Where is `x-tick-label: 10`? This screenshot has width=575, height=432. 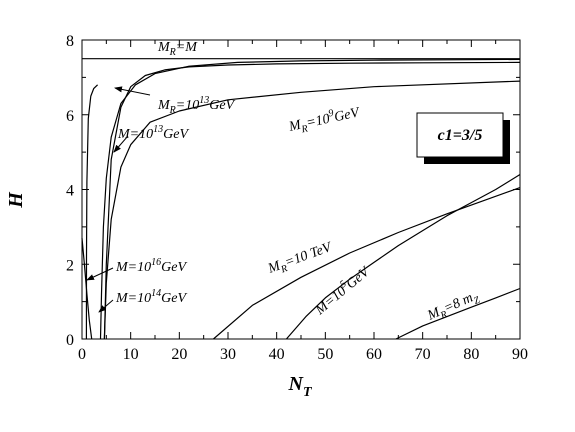 x-tick-label: 10 is located at coordinates (131, 354).